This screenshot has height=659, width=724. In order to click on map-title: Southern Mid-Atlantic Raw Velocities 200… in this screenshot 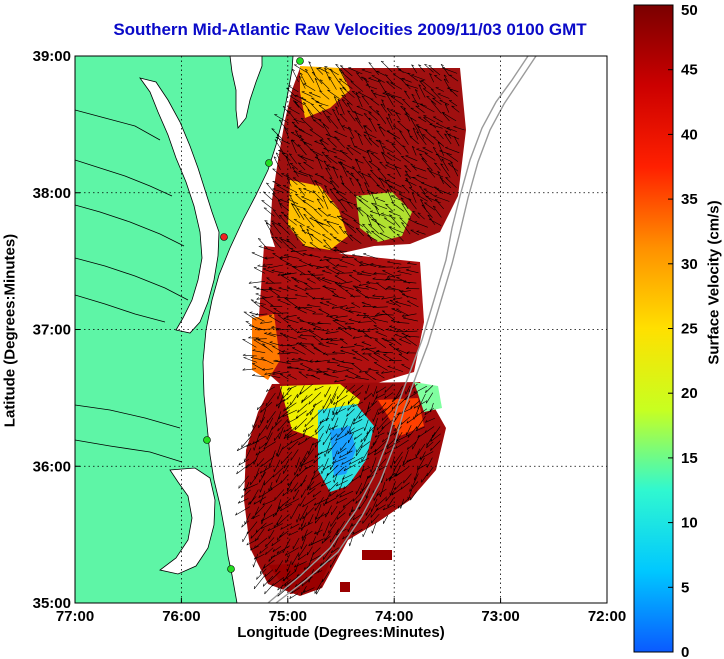, I will do `click(350, 29)`.